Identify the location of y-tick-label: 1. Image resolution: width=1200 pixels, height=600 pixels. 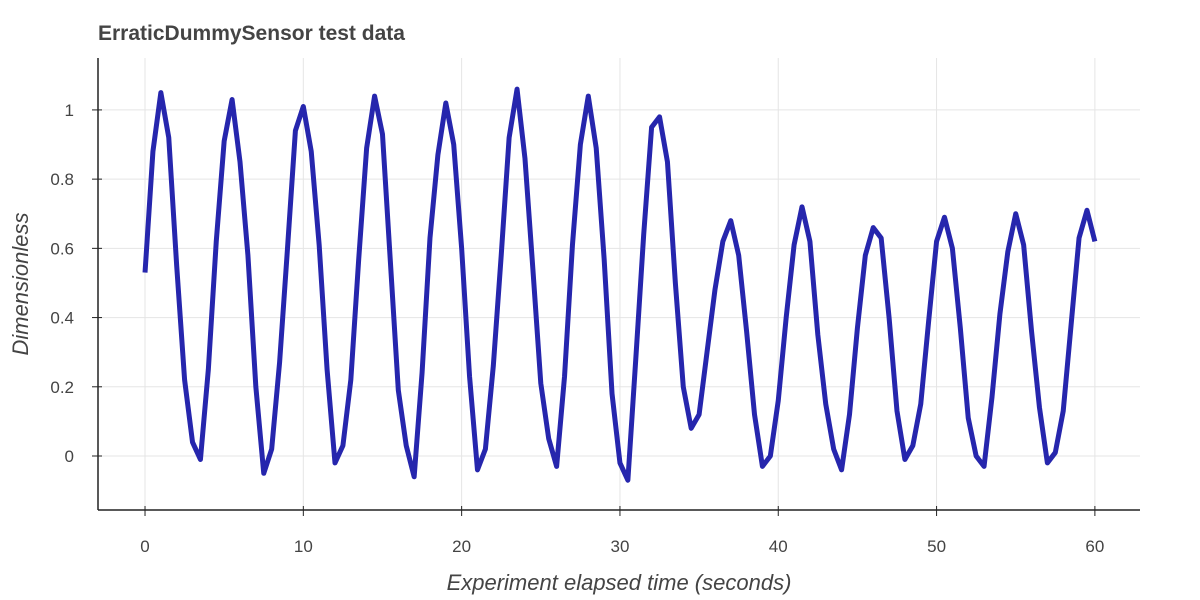
(69, 110).